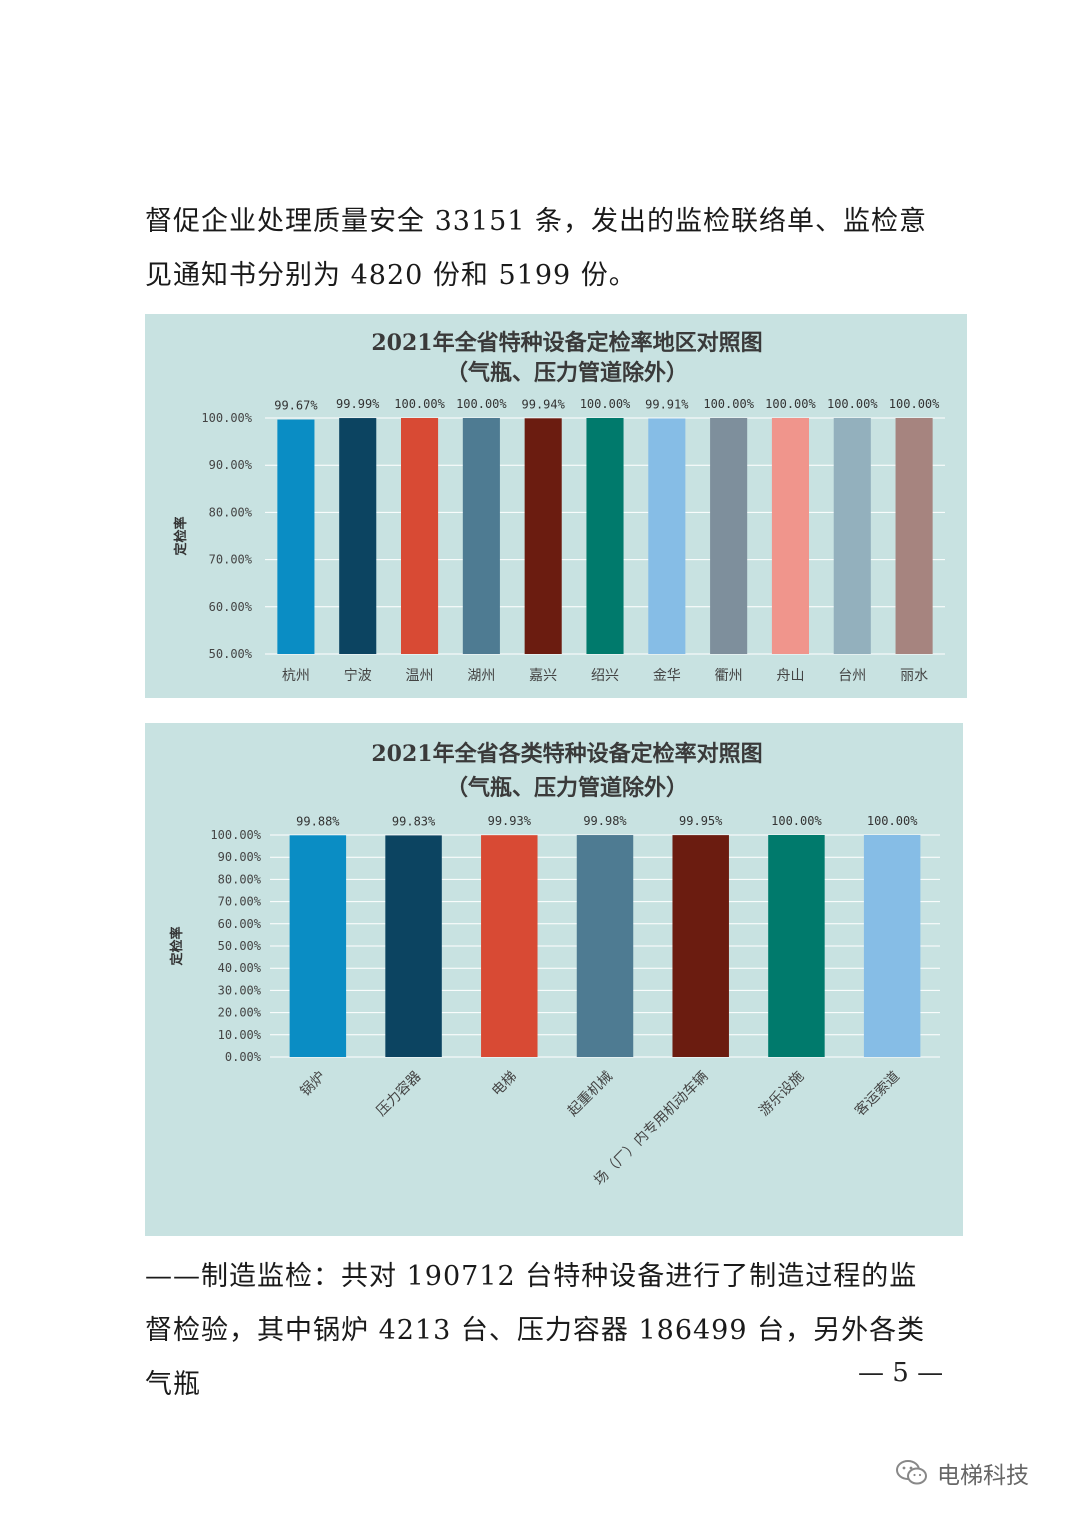  I want to click on category-label: 嘉兴, so click(543, 676).